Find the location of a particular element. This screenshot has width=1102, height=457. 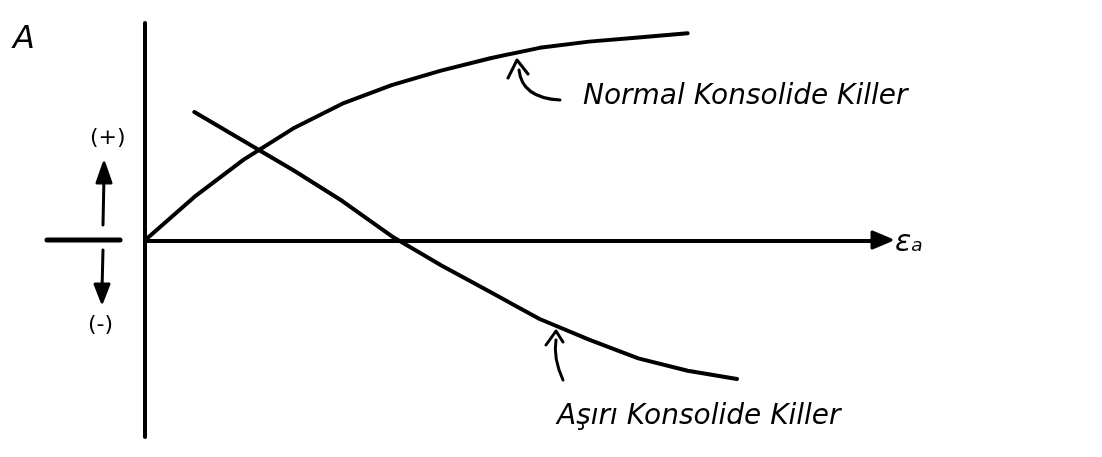

y-axis-title: A is located at coordinates (23, 37).